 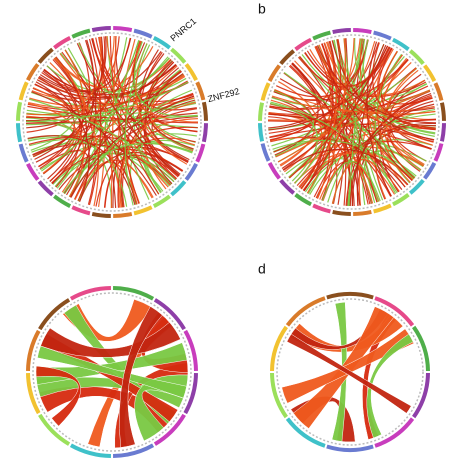 I want to click on panel-letter: d, so click(x=262, y=269).